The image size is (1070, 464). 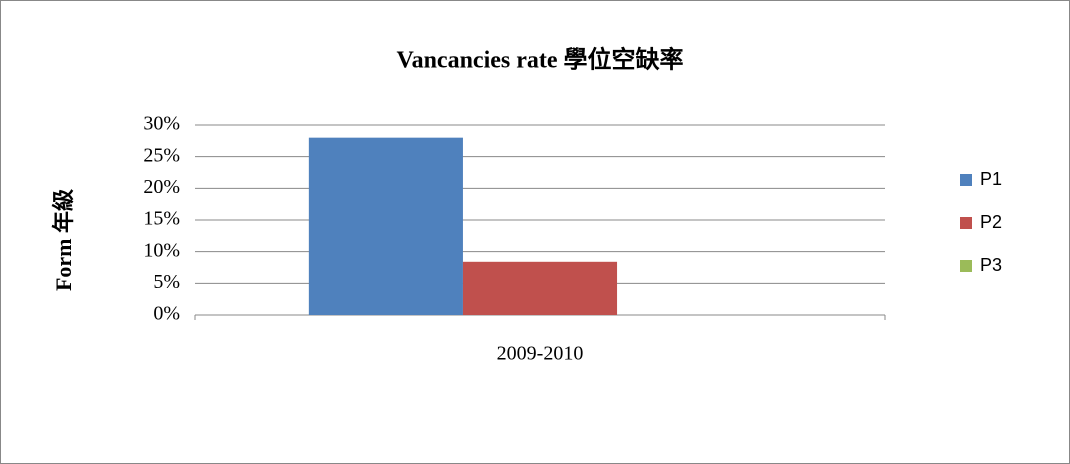 I want to click on y-tick-label: 30%, so click(x=161, y=124).